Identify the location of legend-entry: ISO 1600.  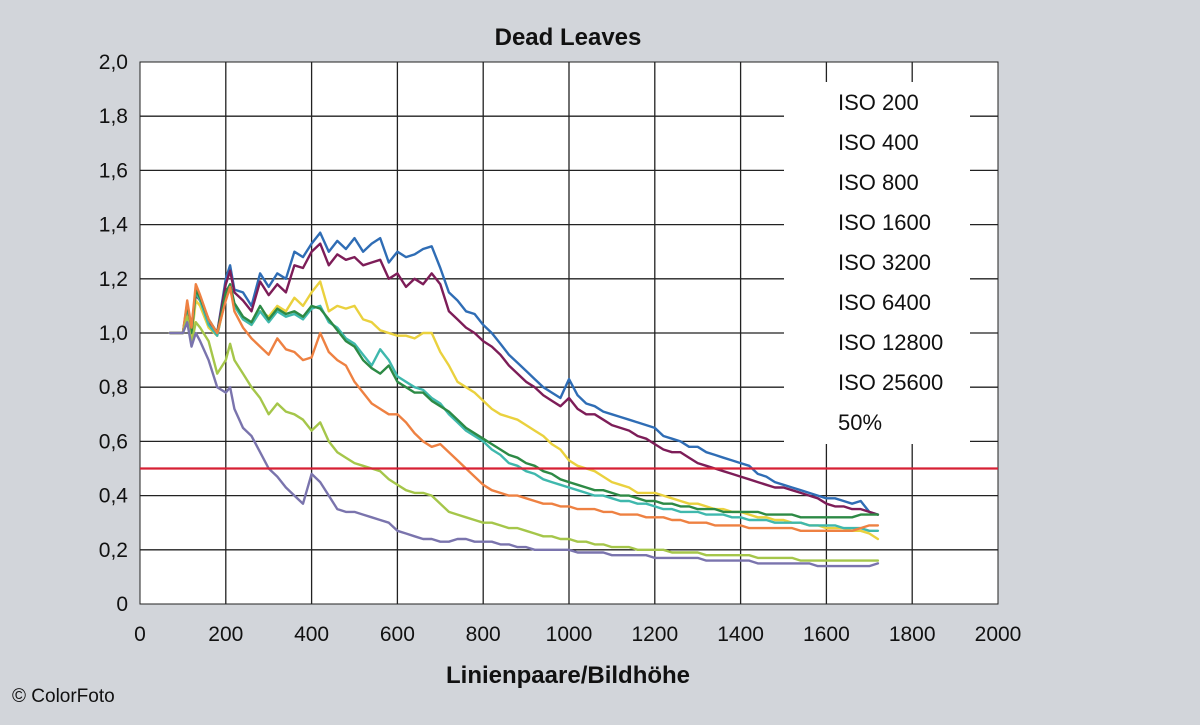
(884, 222).